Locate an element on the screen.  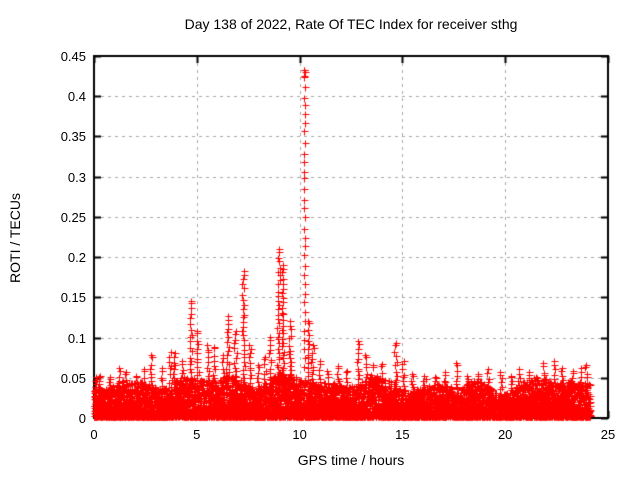
y-tick-label: 0.1 is located at coordinates (76, 338).